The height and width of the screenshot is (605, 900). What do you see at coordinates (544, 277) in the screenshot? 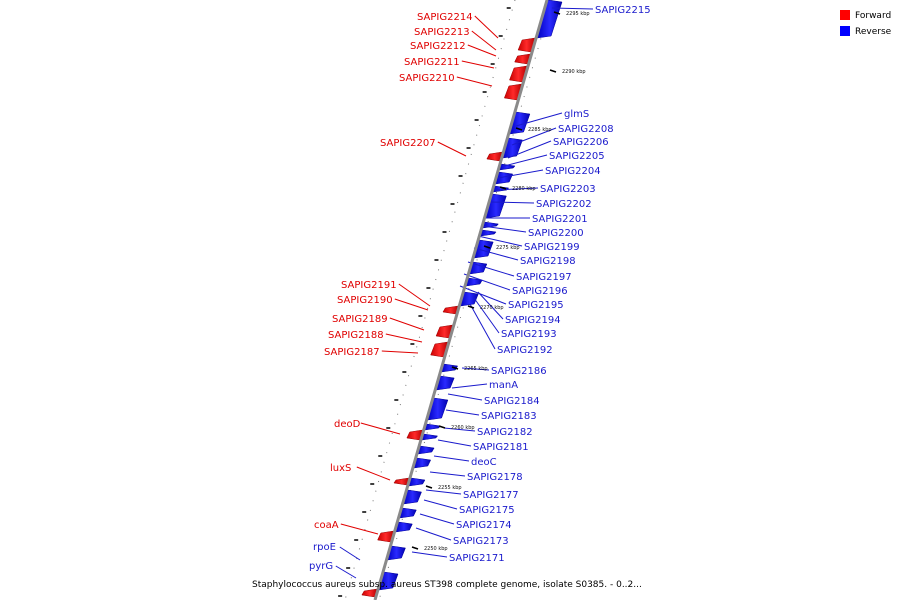
I see `reverse-gene-label: SAPIG2197` at bounding box center [544, 277].